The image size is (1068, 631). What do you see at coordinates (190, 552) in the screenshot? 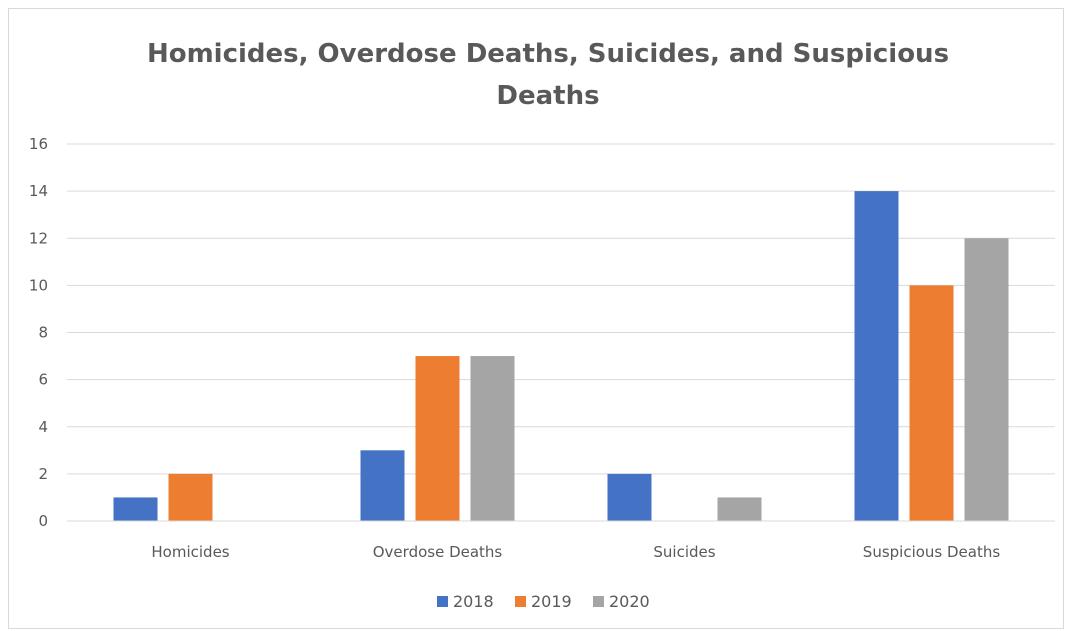
I see `x-category-label: Homicides` at bounding box center [190, 552].